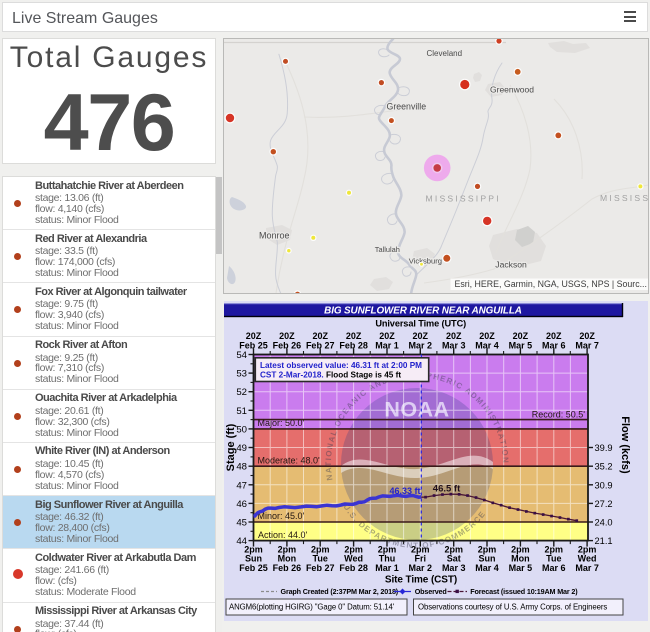 Image resolution: width=650 pixels, height=632 pixels. Describe the element at coordinates (604, 541) in the screenshot. I see `svg-text: 21.1` at that location.